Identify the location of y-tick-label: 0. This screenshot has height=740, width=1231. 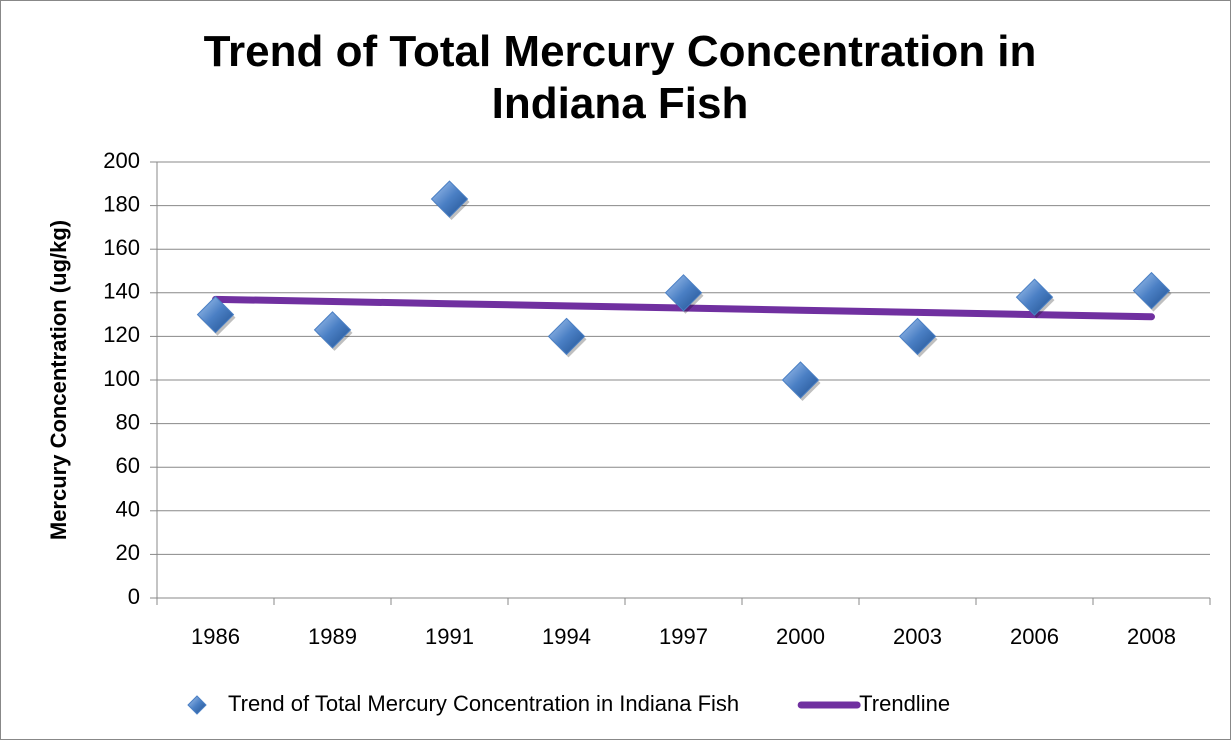
(134, 596).